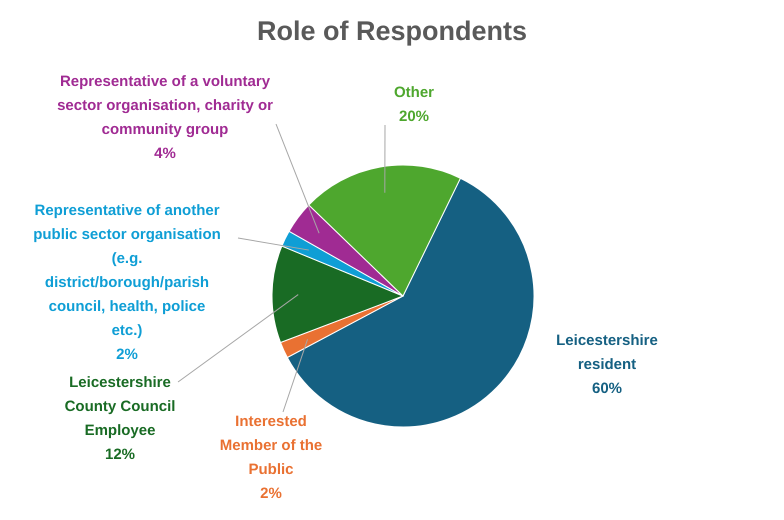  What do you see at coordinates (127, 270) in the screenshot?
I see `slice-label: Representative of another public sector organisation (e.g. district/borough/parish council, health, police etc.)` at bounding box center [127, 270].